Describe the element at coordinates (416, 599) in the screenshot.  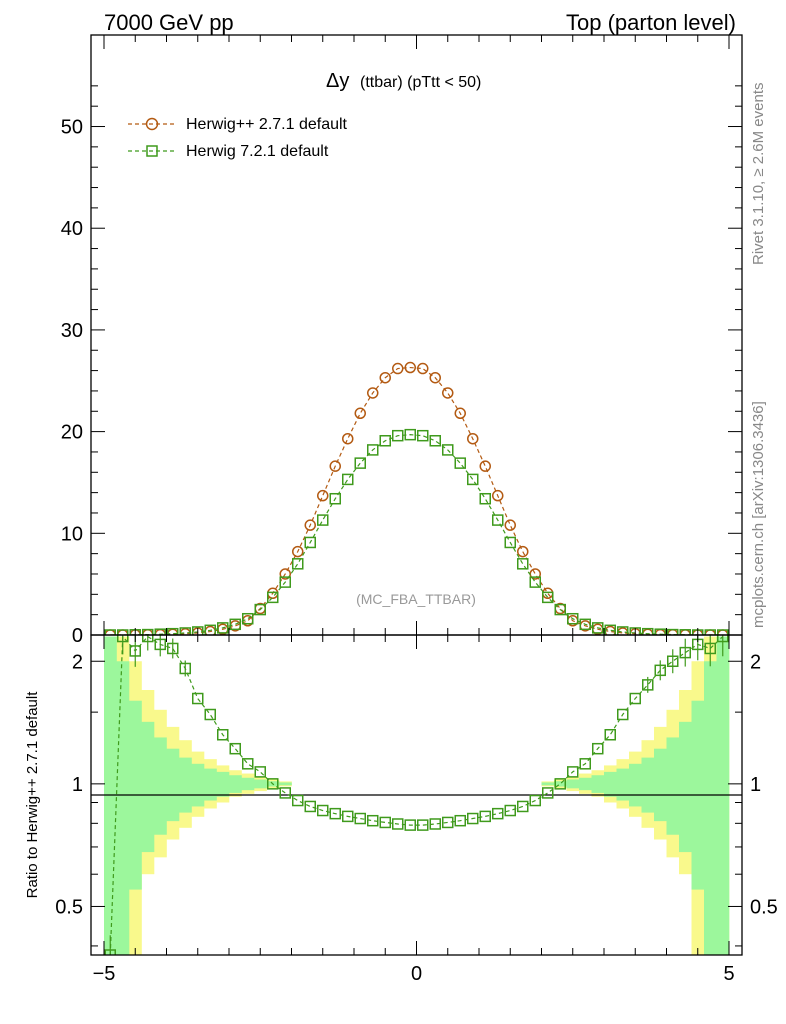
I see `analysis-watermark: (MC_FBA_TTBAR)` at that location.